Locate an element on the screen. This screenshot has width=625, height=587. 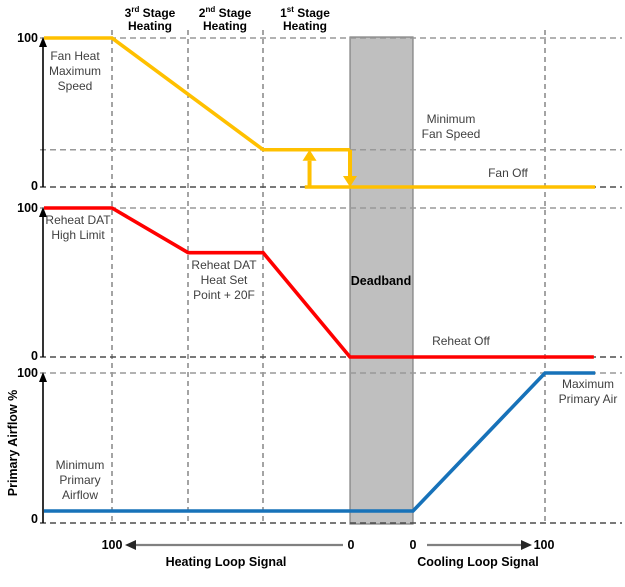
heating-signal-0: 0 is located at coordinates (351, 545).